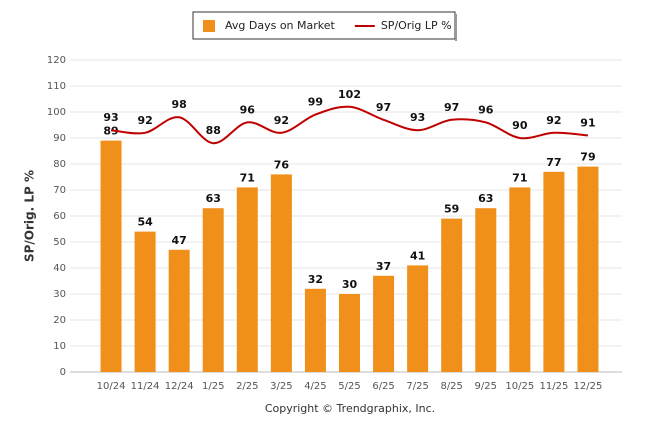 This screenshot has height=434, width=646. What do you see at coordinates (587, 122) in the screenshot?
I see `line-value-label: 91` at bounding box center [587, 122].